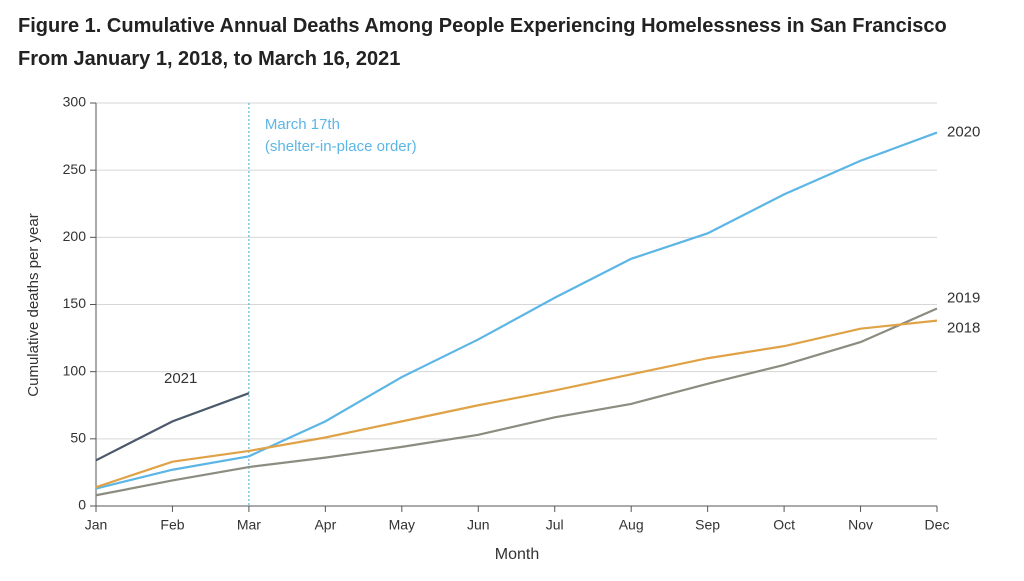  What do you see at coordinates (963, 132) in the screenshot?
I see `series-label: 2020` at bounding box center [963, 132].